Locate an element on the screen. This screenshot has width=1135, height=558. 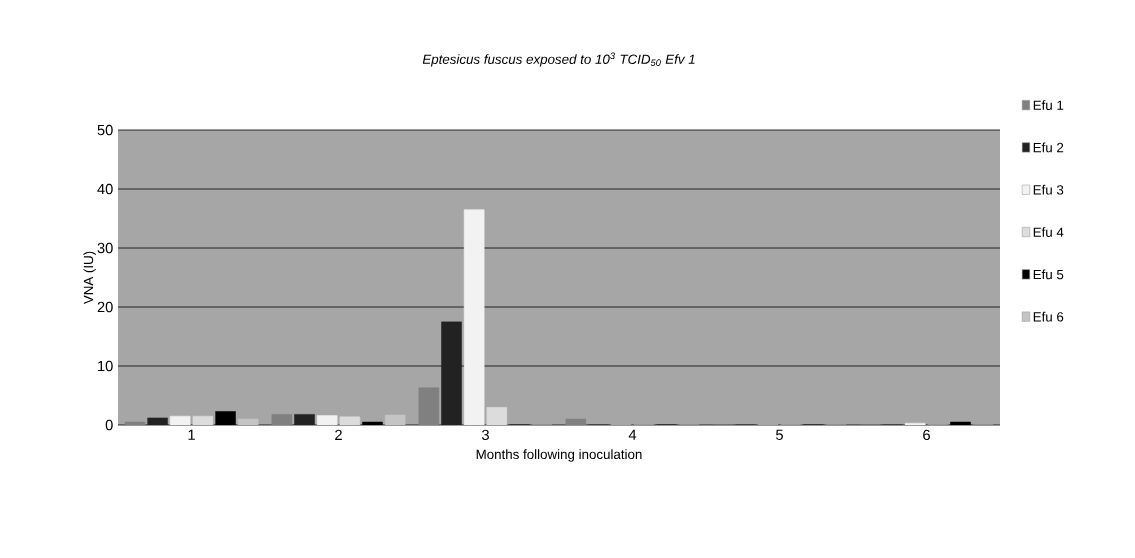
y-tick-label: 30 is located at coordinates (105, 248).